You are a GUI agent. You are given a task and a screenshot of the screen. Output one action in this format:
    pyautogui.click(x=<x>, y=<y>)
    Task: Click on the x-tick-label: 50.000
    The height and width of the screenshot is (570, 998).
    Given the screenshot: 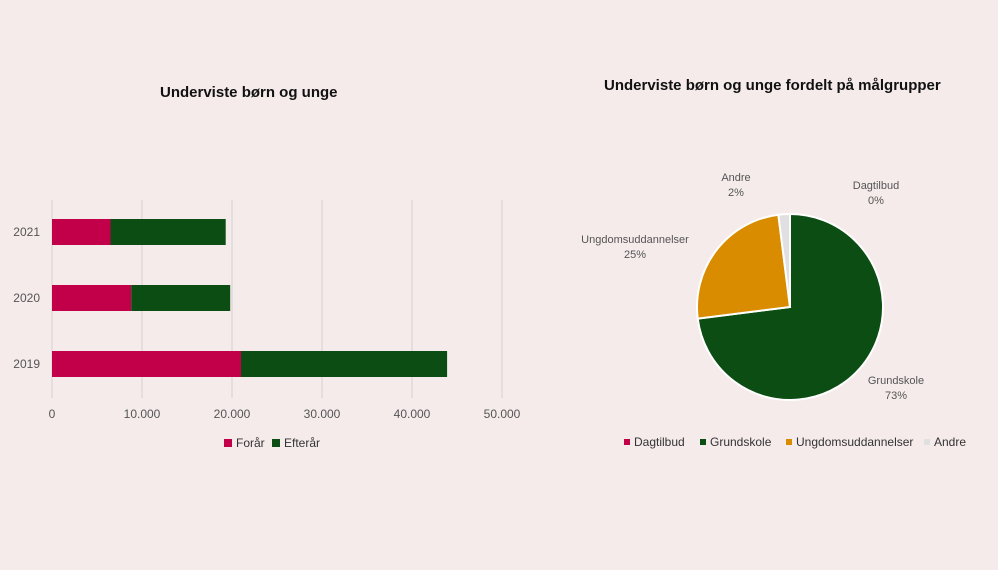 What is the action you would take?
    pyautogui.click(x=502, y=414)
    